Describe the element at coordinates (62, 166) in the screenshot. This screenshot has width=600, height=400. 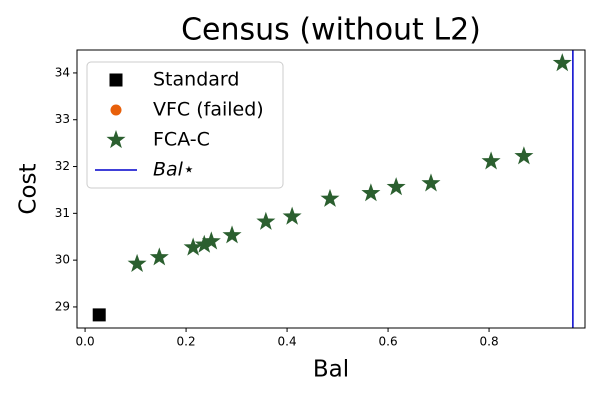
I see `y-tick-label: 32` at that location.